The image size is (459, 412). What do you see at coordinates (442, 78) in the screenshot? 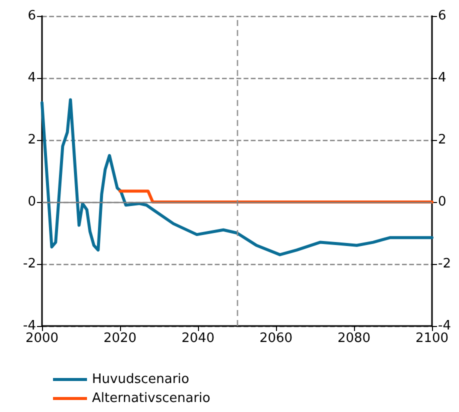
I see `y2-tick-label: 4` at bounding box center [442, 78].